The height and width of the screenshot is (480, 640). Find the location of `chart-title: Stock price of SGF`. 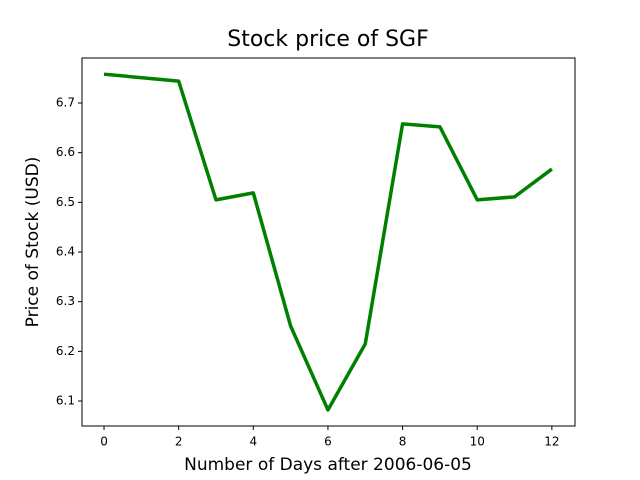

chart-title: Stock price of SGF is located at coordinates (328, 39).